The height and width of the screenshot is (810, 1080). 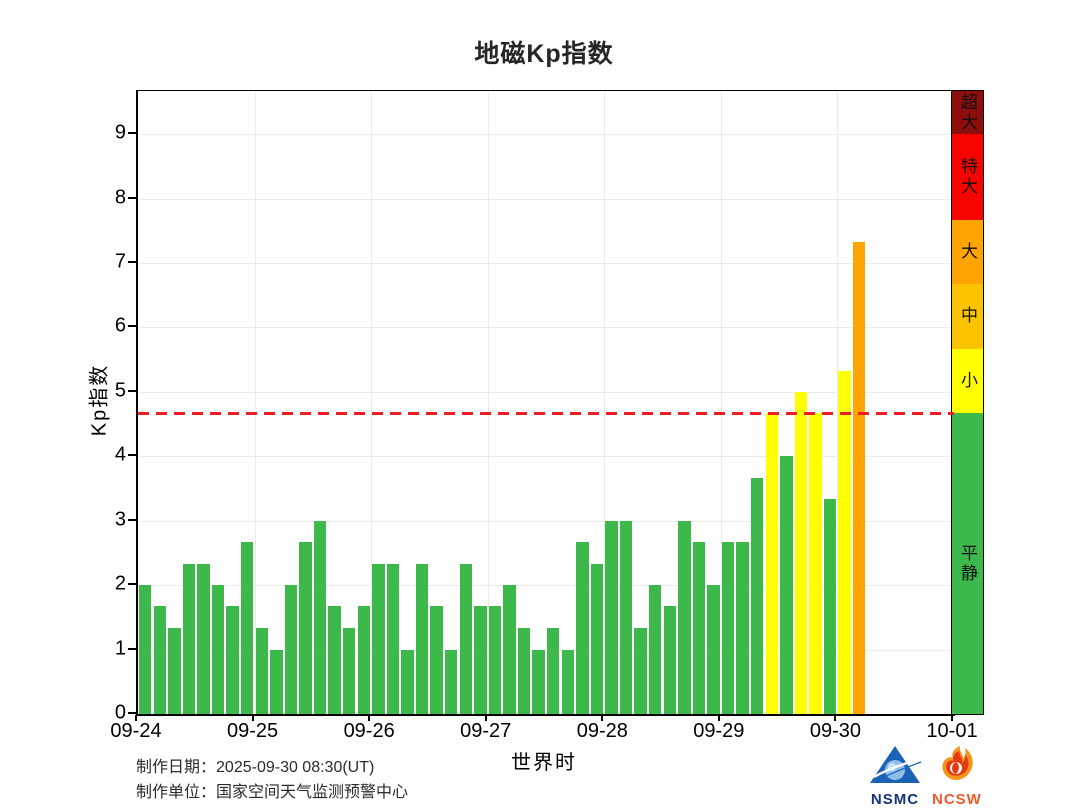 I want to click on severity-segment-label: 超大, so click(x=967, y=112).